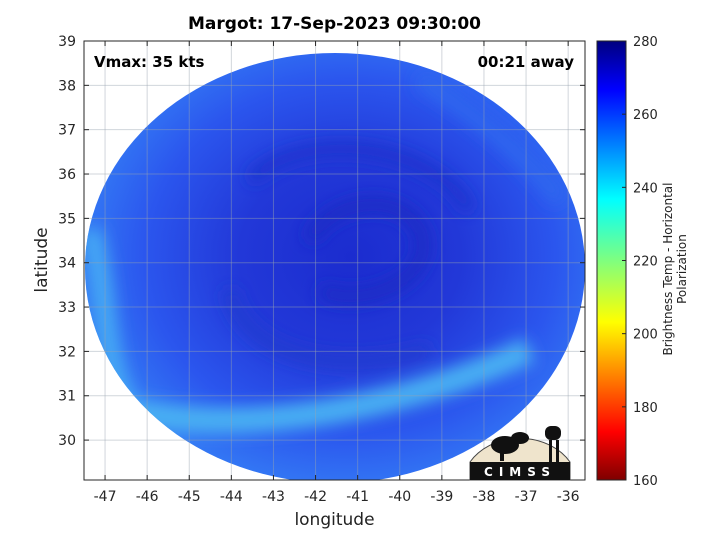 The width and height of the screenshot is (720, 540). Describe the element at coordinates (441, 497) in the screenshot. I see `x-tick-label: -39` at that location.